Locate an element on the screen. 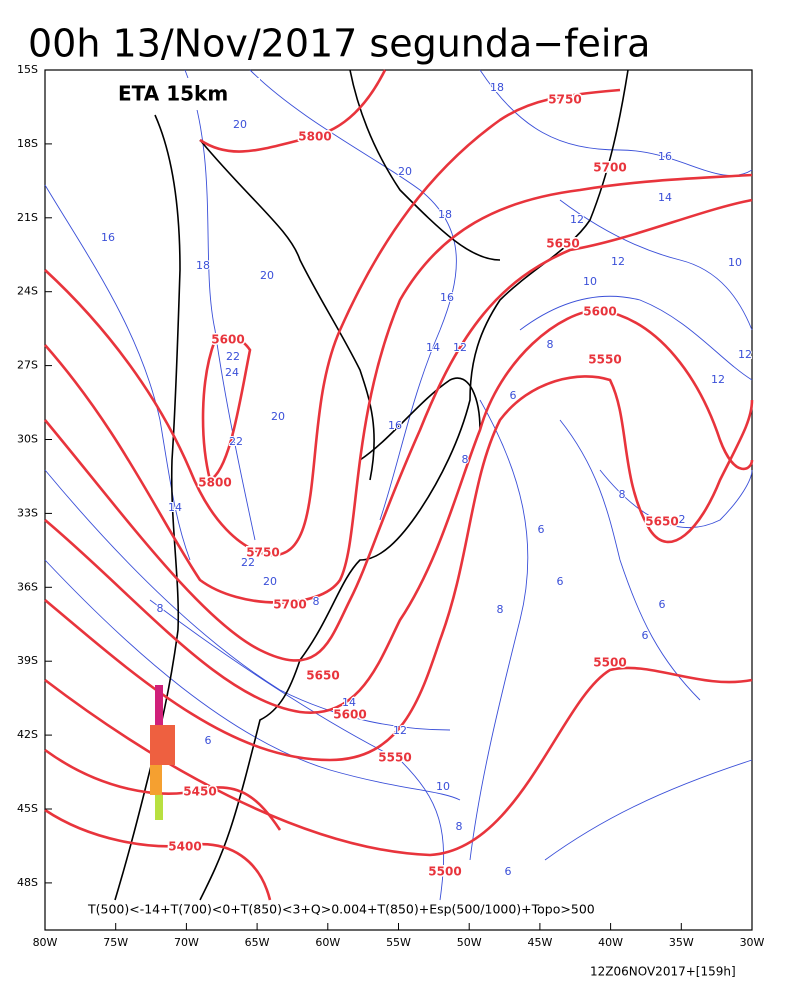 The width and height of the screenshot is (800, 1004). model-label-box is located at coordinates (185, 94).